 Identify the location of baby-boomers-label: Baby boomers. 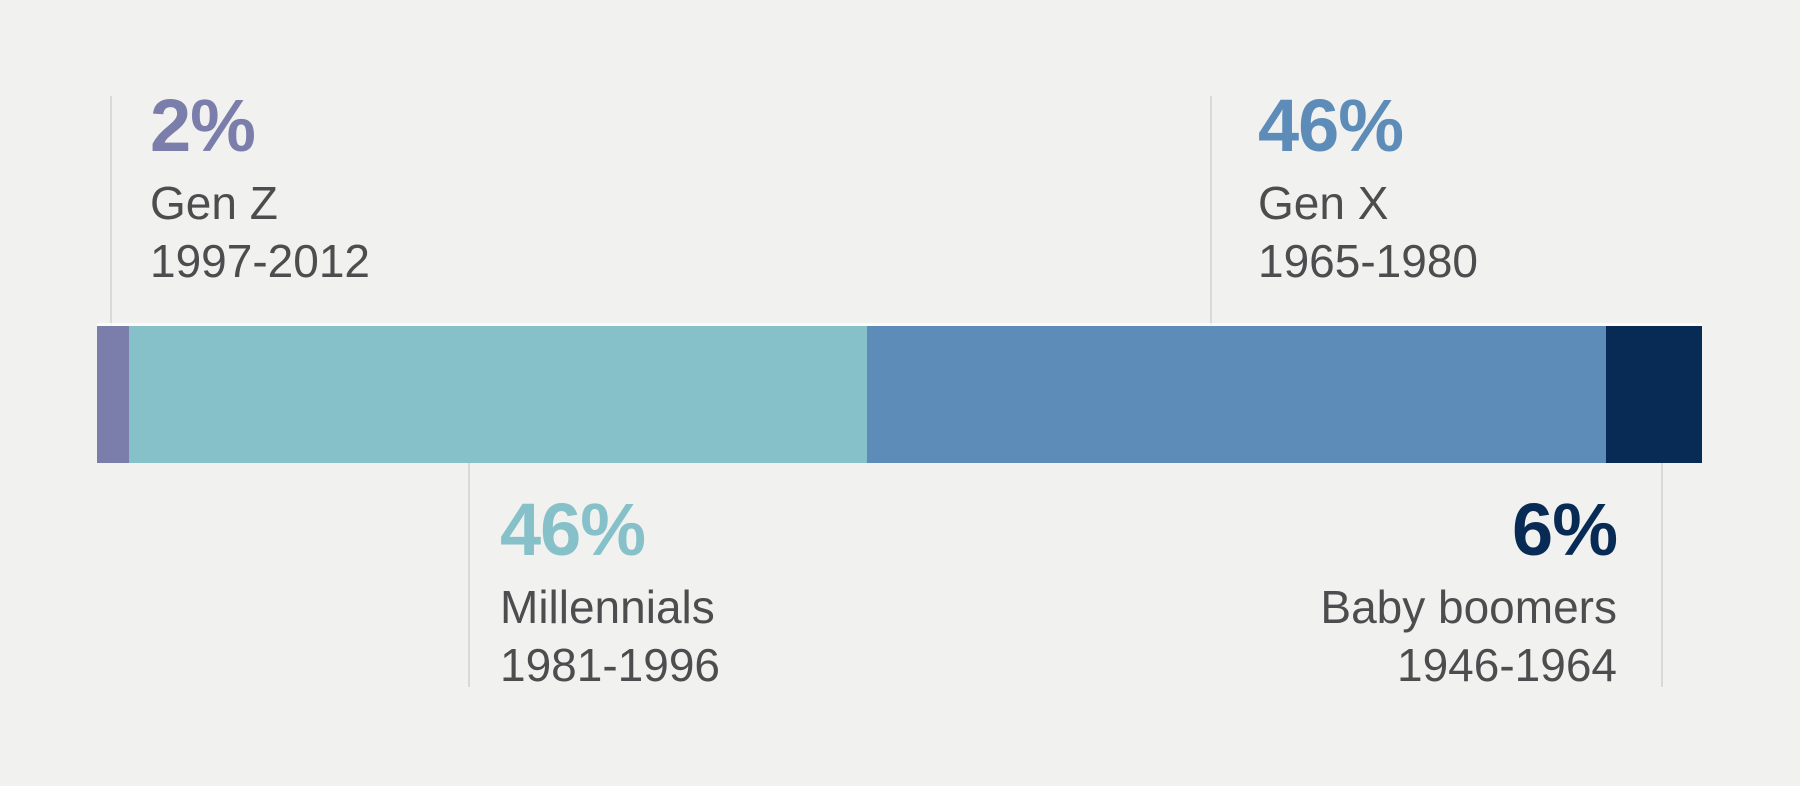
(1468, 607).